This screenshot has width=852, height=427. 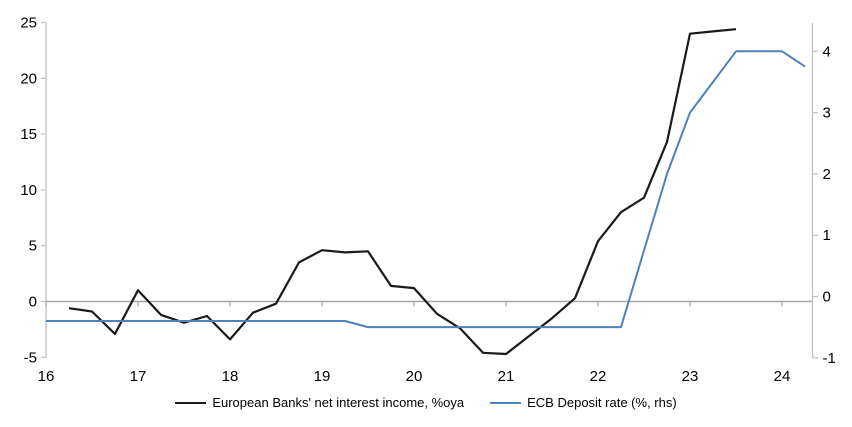 I want to click on black-line-sample-icon, so click(x=191, y=402).